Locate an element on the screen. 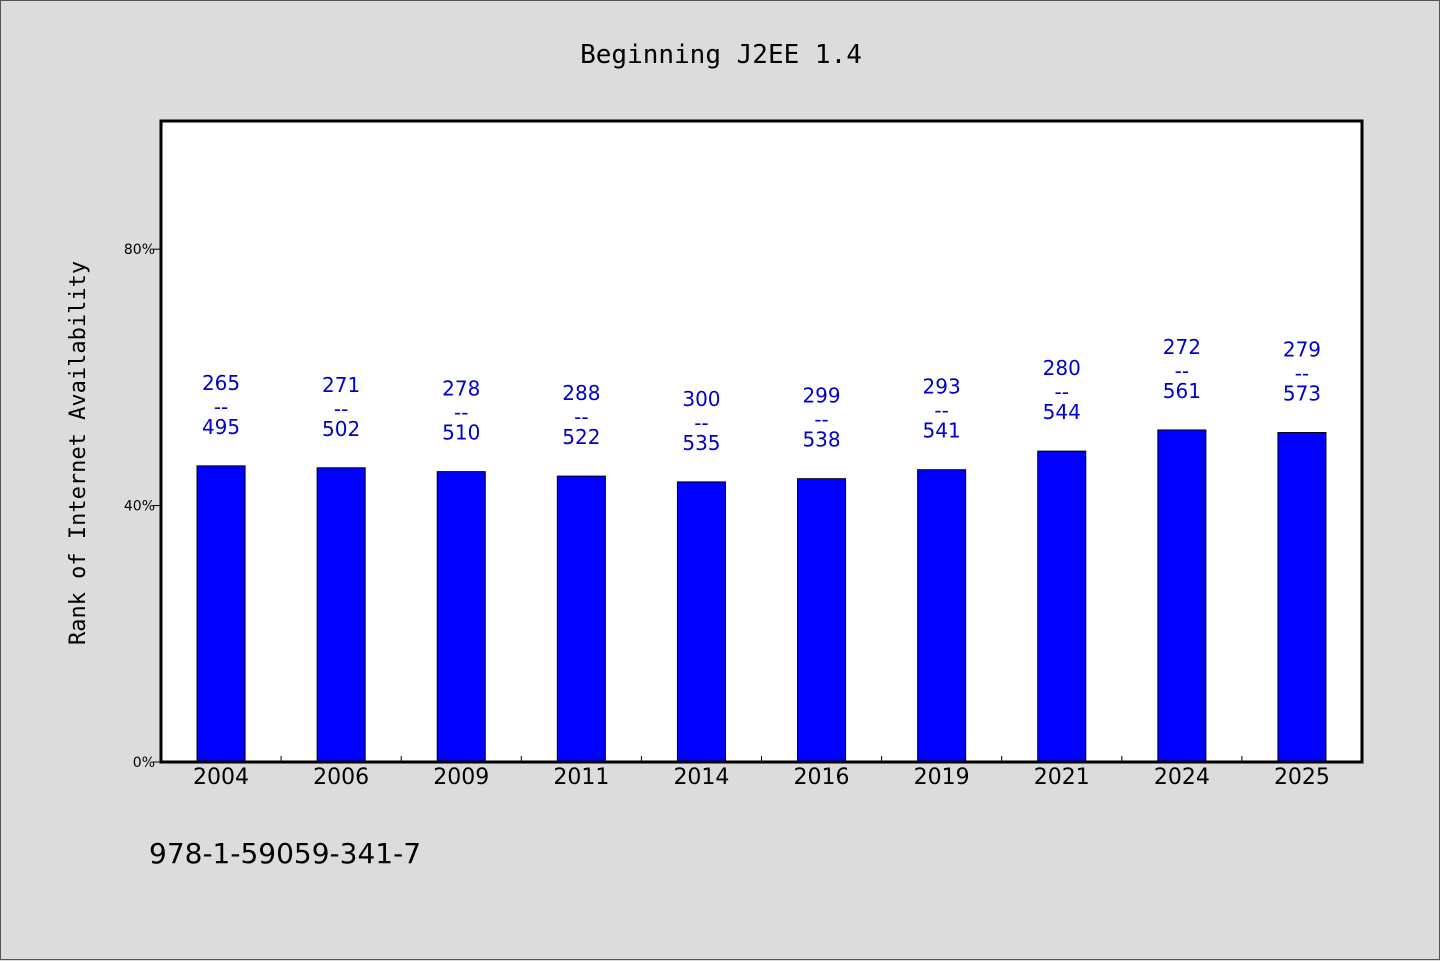  x-tick-label: 2021 is located at coordinates (1062, 777).